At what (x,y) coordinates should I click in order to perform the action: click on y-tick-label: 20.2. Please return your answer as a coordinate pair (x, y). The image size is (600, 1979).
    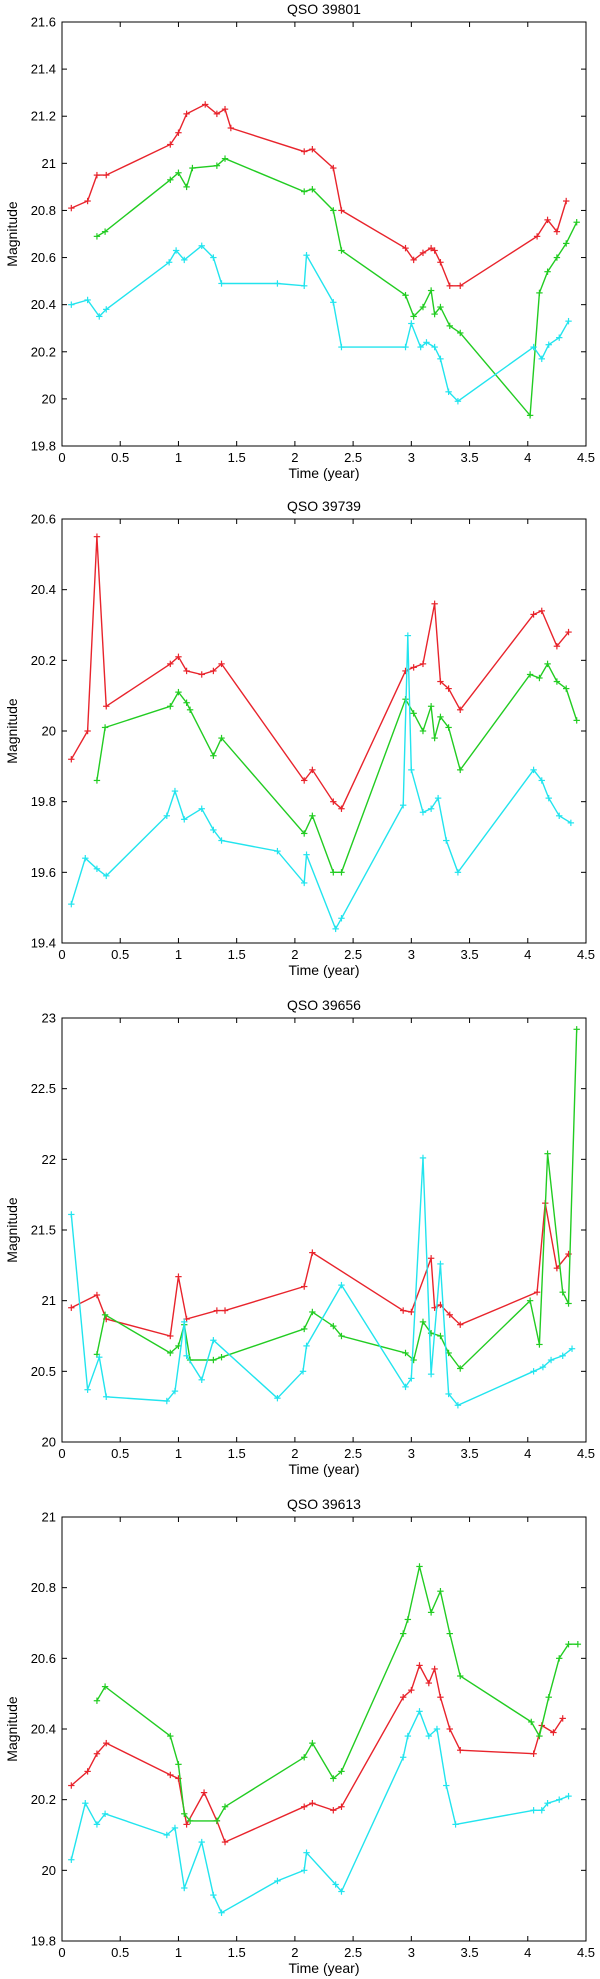
    Looking at the image, I should click on (43, 351).